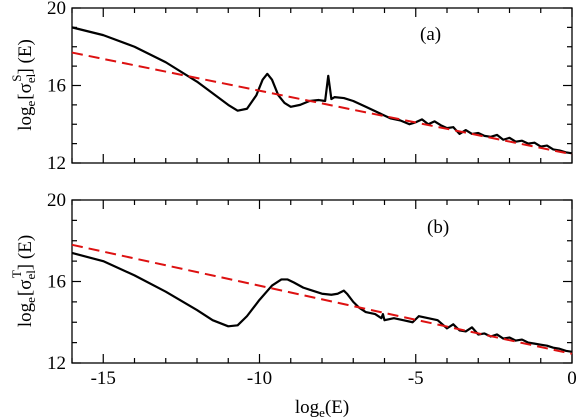 The width and height of the screenshot is (581, 419). Describe the element at coordinates (25, 56) in the screenshot. I see `panel-a-ylabel-close: ] (E)` at that location.